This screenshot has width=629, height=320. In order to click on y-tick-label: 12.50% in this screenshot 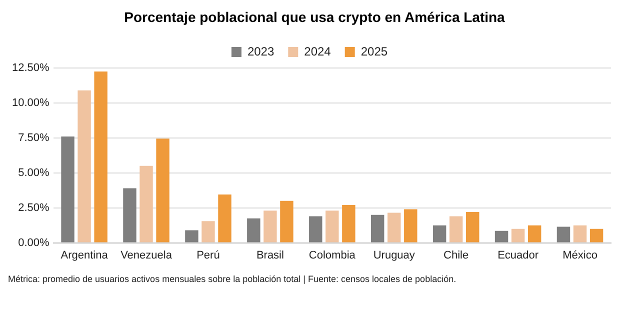, I will do `click(31, 68)`.